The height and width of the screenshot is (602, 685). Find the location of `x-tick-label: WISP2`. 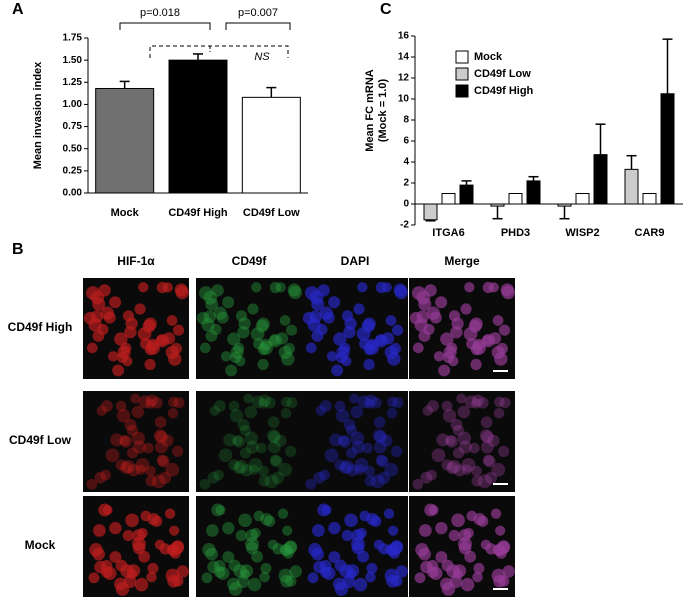

x-tick-label: WISP2 is located at coordinates (582, 233).